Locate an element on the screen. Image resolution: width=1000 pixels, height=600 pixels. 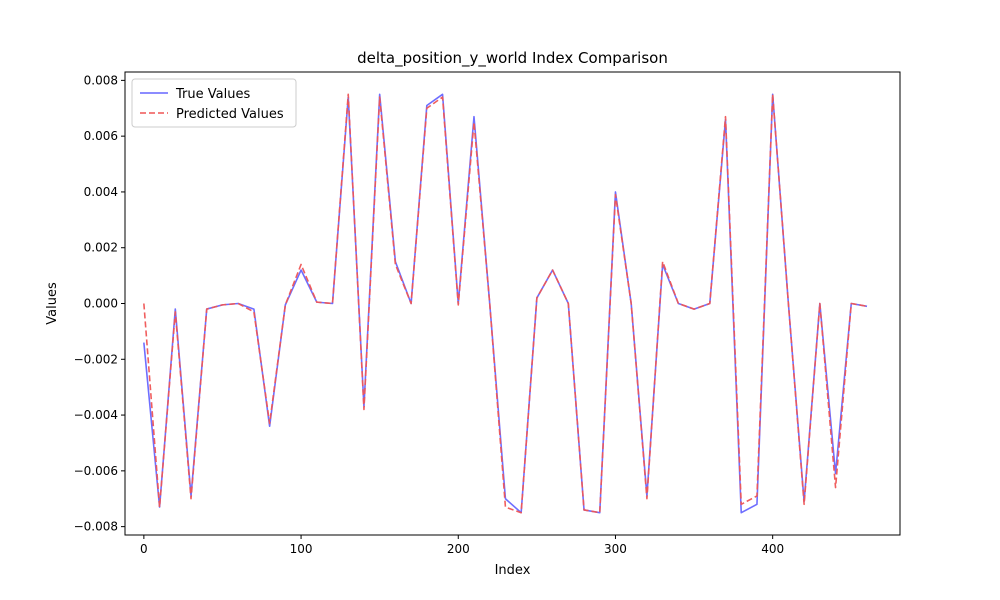
y-tick-label: −0.008 is located at coordinates (96, 527).